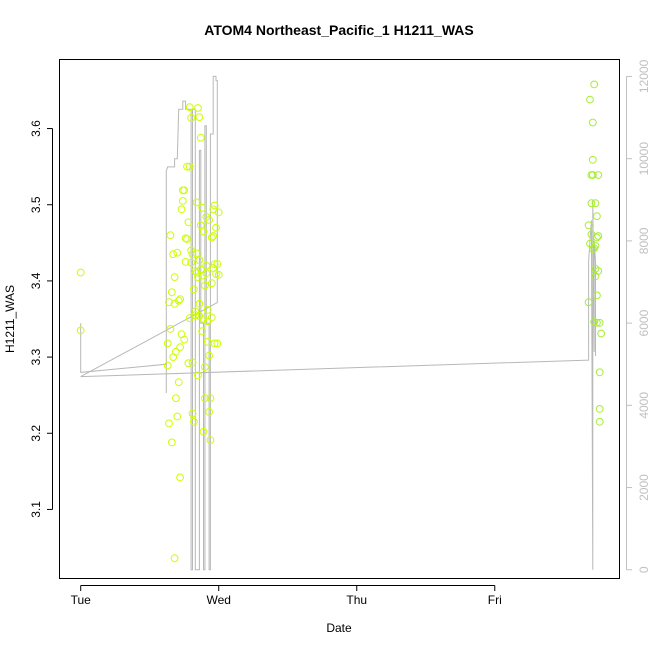 This screenshot has height=650, width=650. What do you see at coordinates (36, 509) in the screenshot?
I see `y-tick-label: 3.1` at bounding box center [36, 509].